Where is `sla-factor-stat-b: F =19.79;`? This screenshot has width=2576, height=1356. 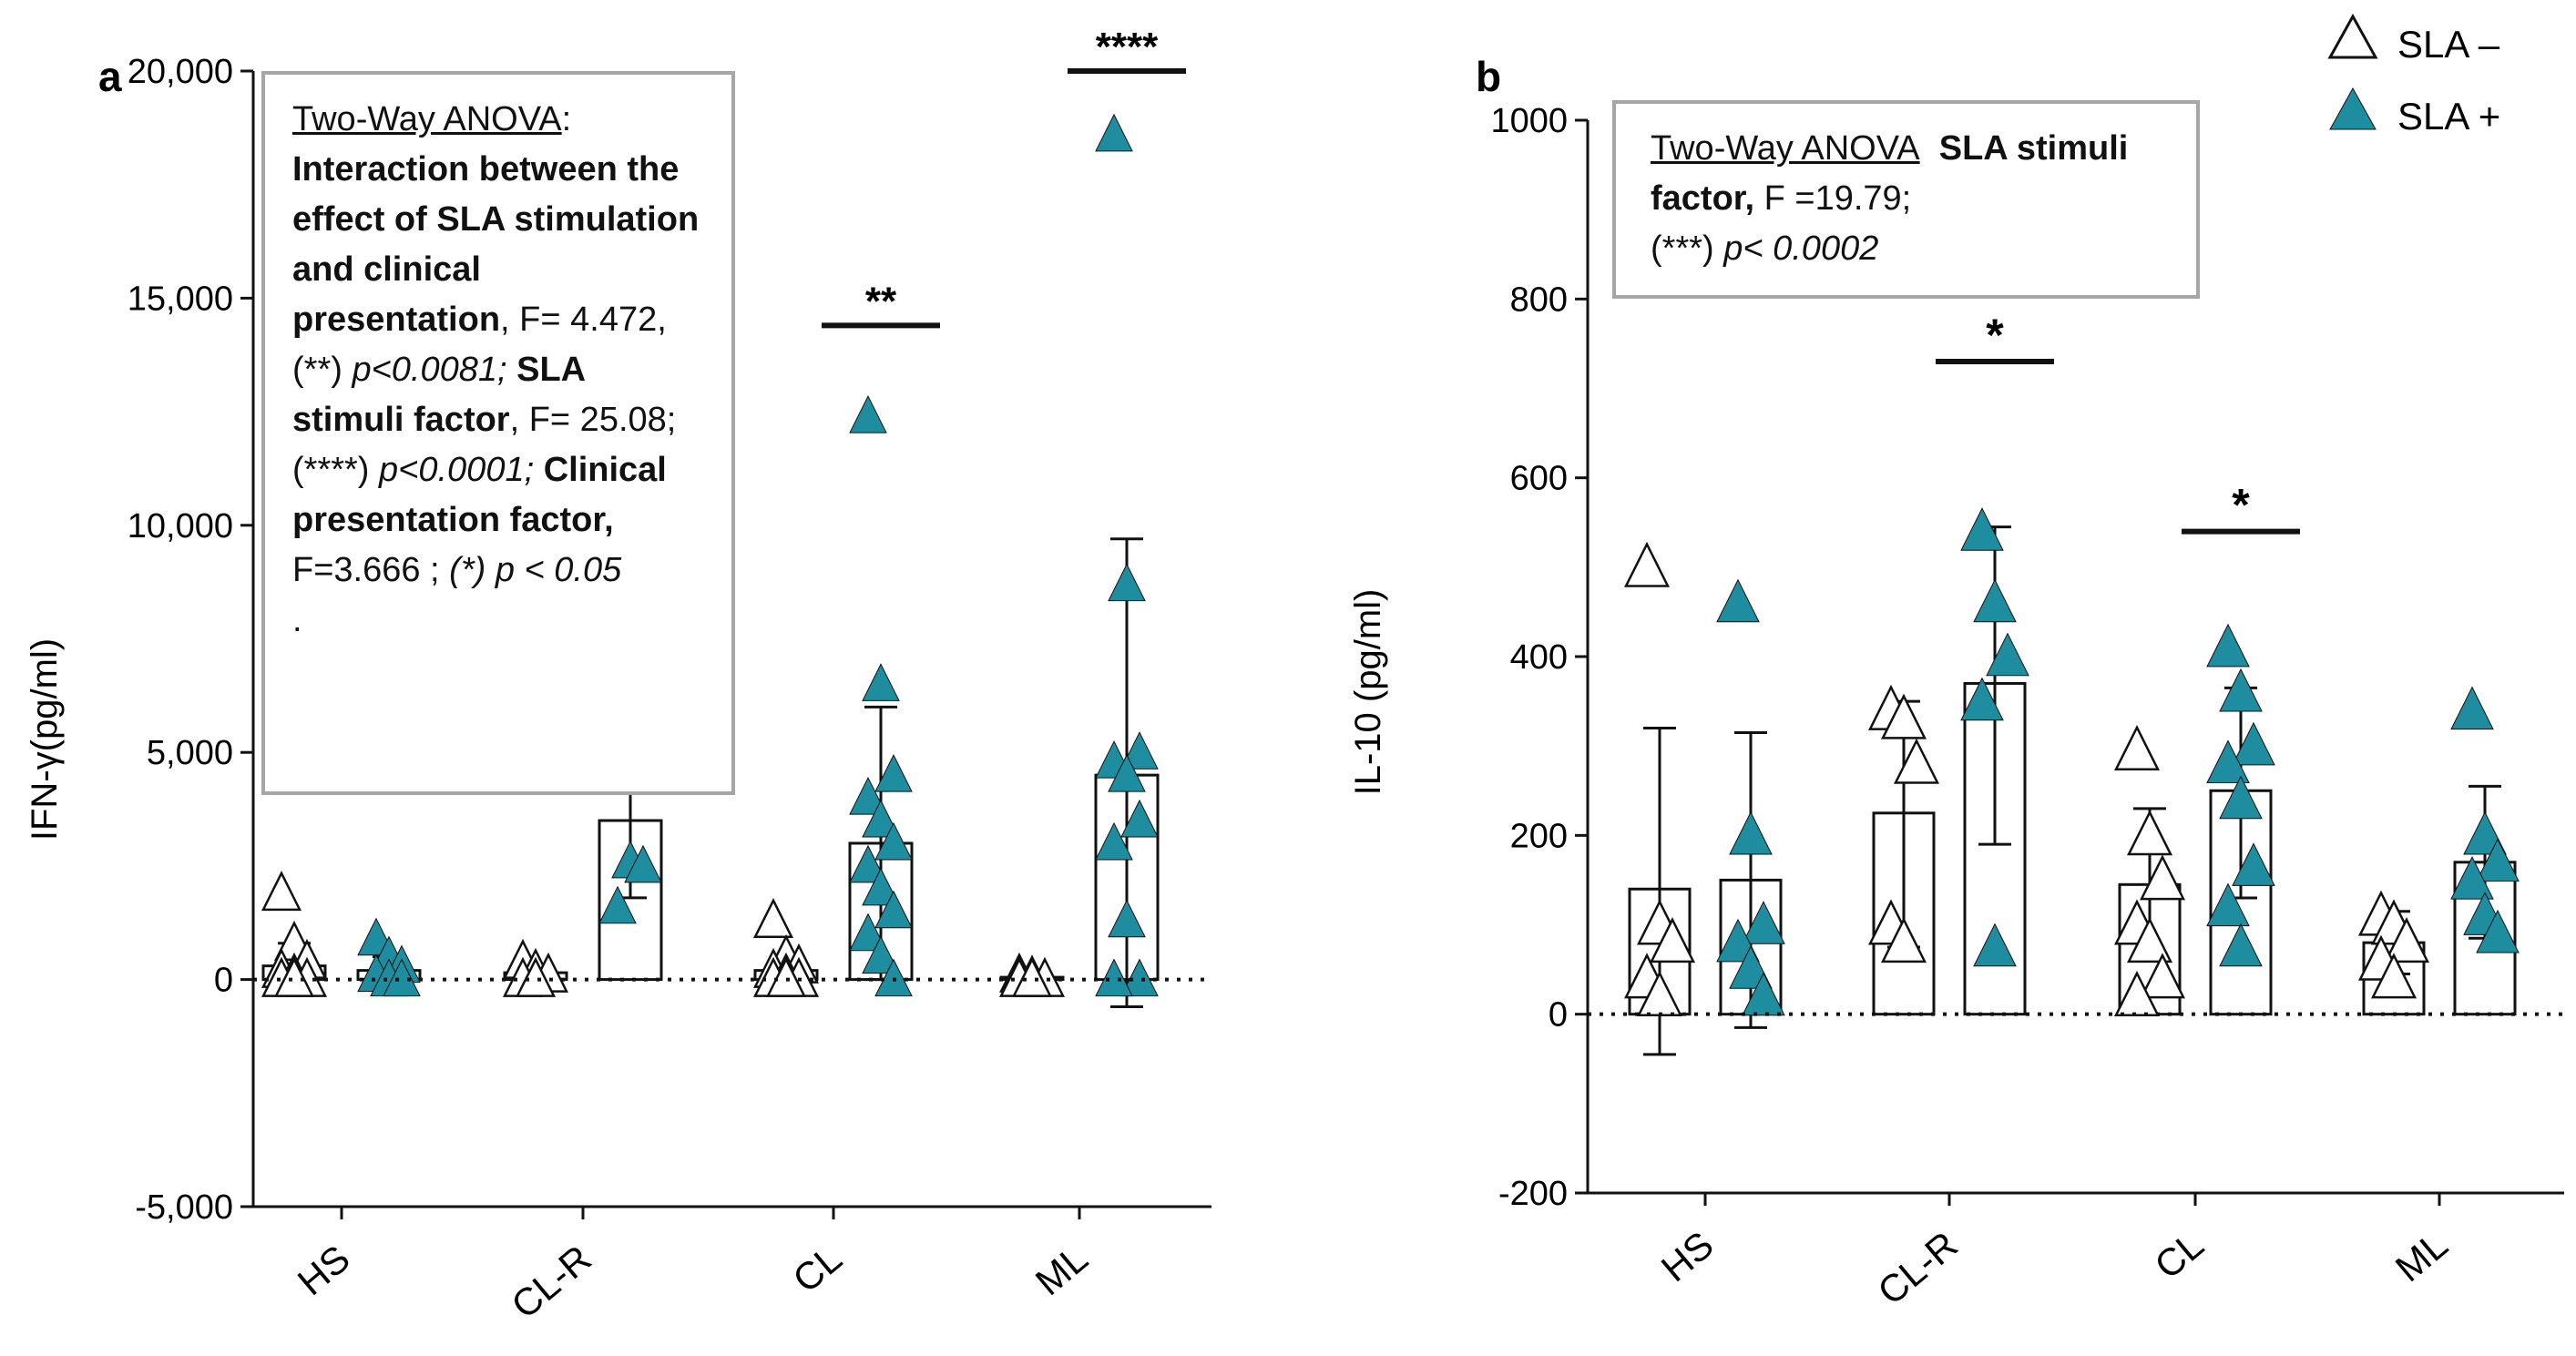 sla-factor-stat-b: F =19.79; is located at coordinates (1833, 199).